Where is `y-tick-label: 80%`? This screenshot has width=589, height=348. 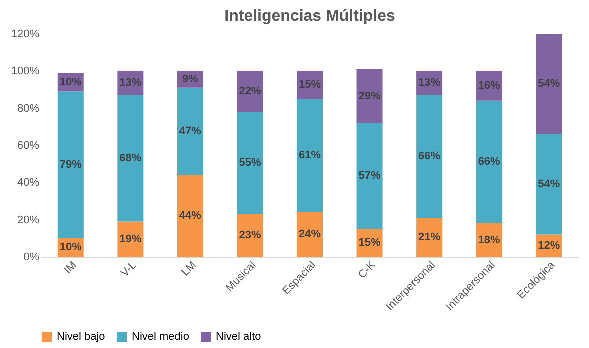 y-tick-label: 80% is located at coordinates (28, 108).